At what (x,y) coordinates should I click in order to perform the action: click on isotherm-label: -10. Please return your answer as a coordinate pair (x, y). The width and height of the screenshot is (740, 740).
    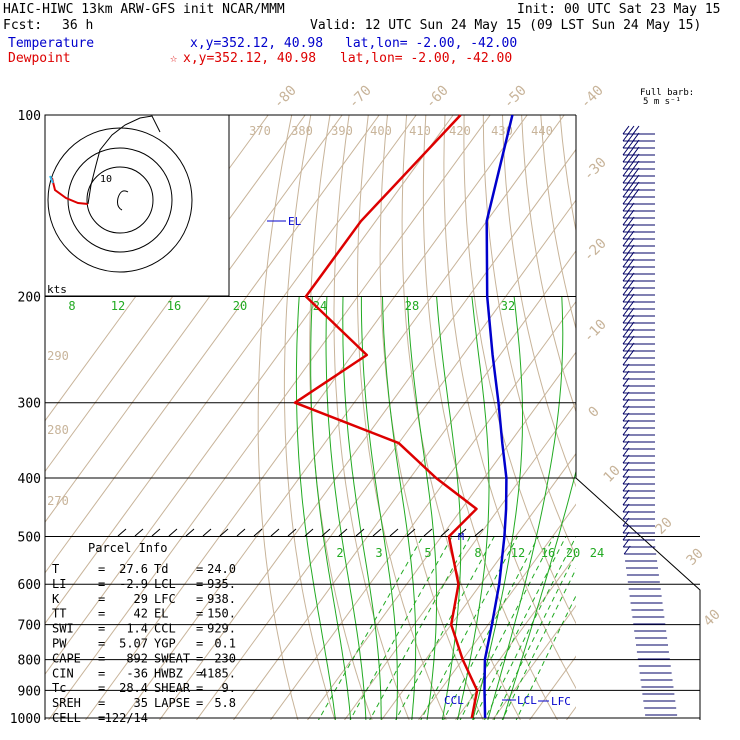
    Looking at the image, I should click on (595, 331).